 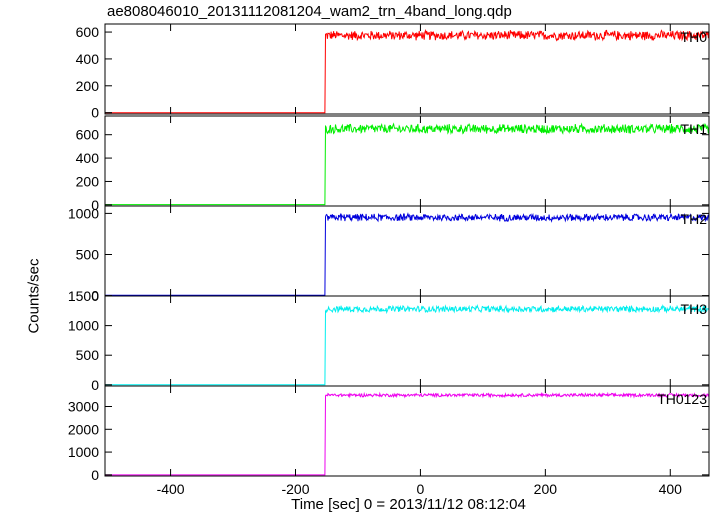 I want to click on series-line-th0, so click(x=407, y=71).